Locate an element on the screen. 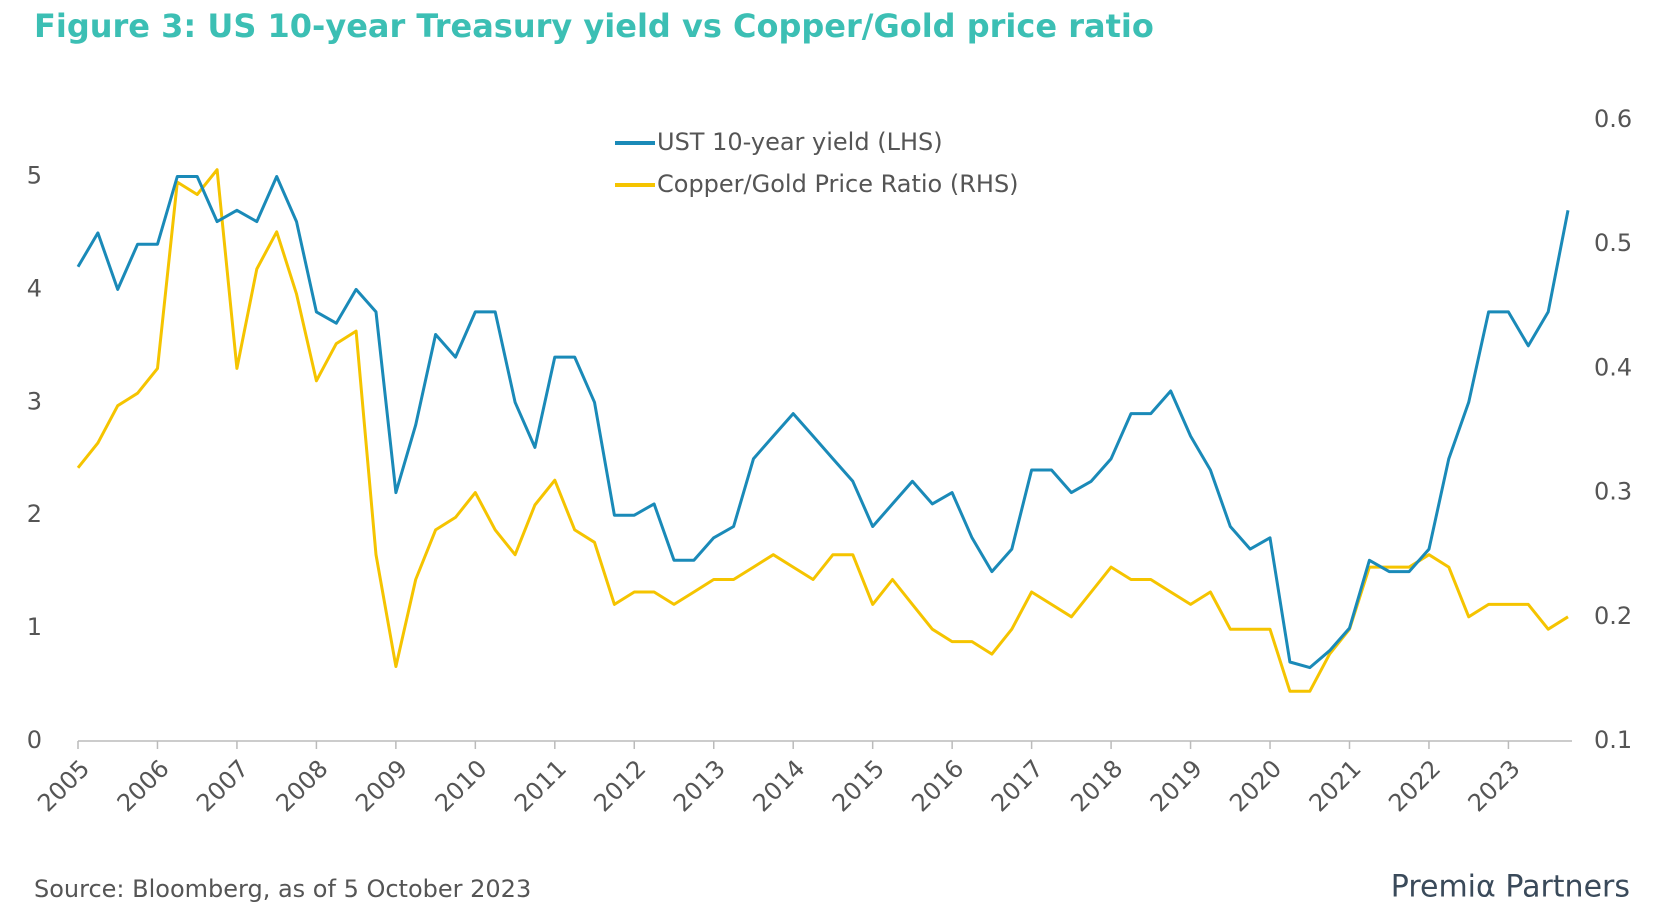 The image size is (1660, 910). x-tick-label: 2019 is located at coordinates (1176, 785).